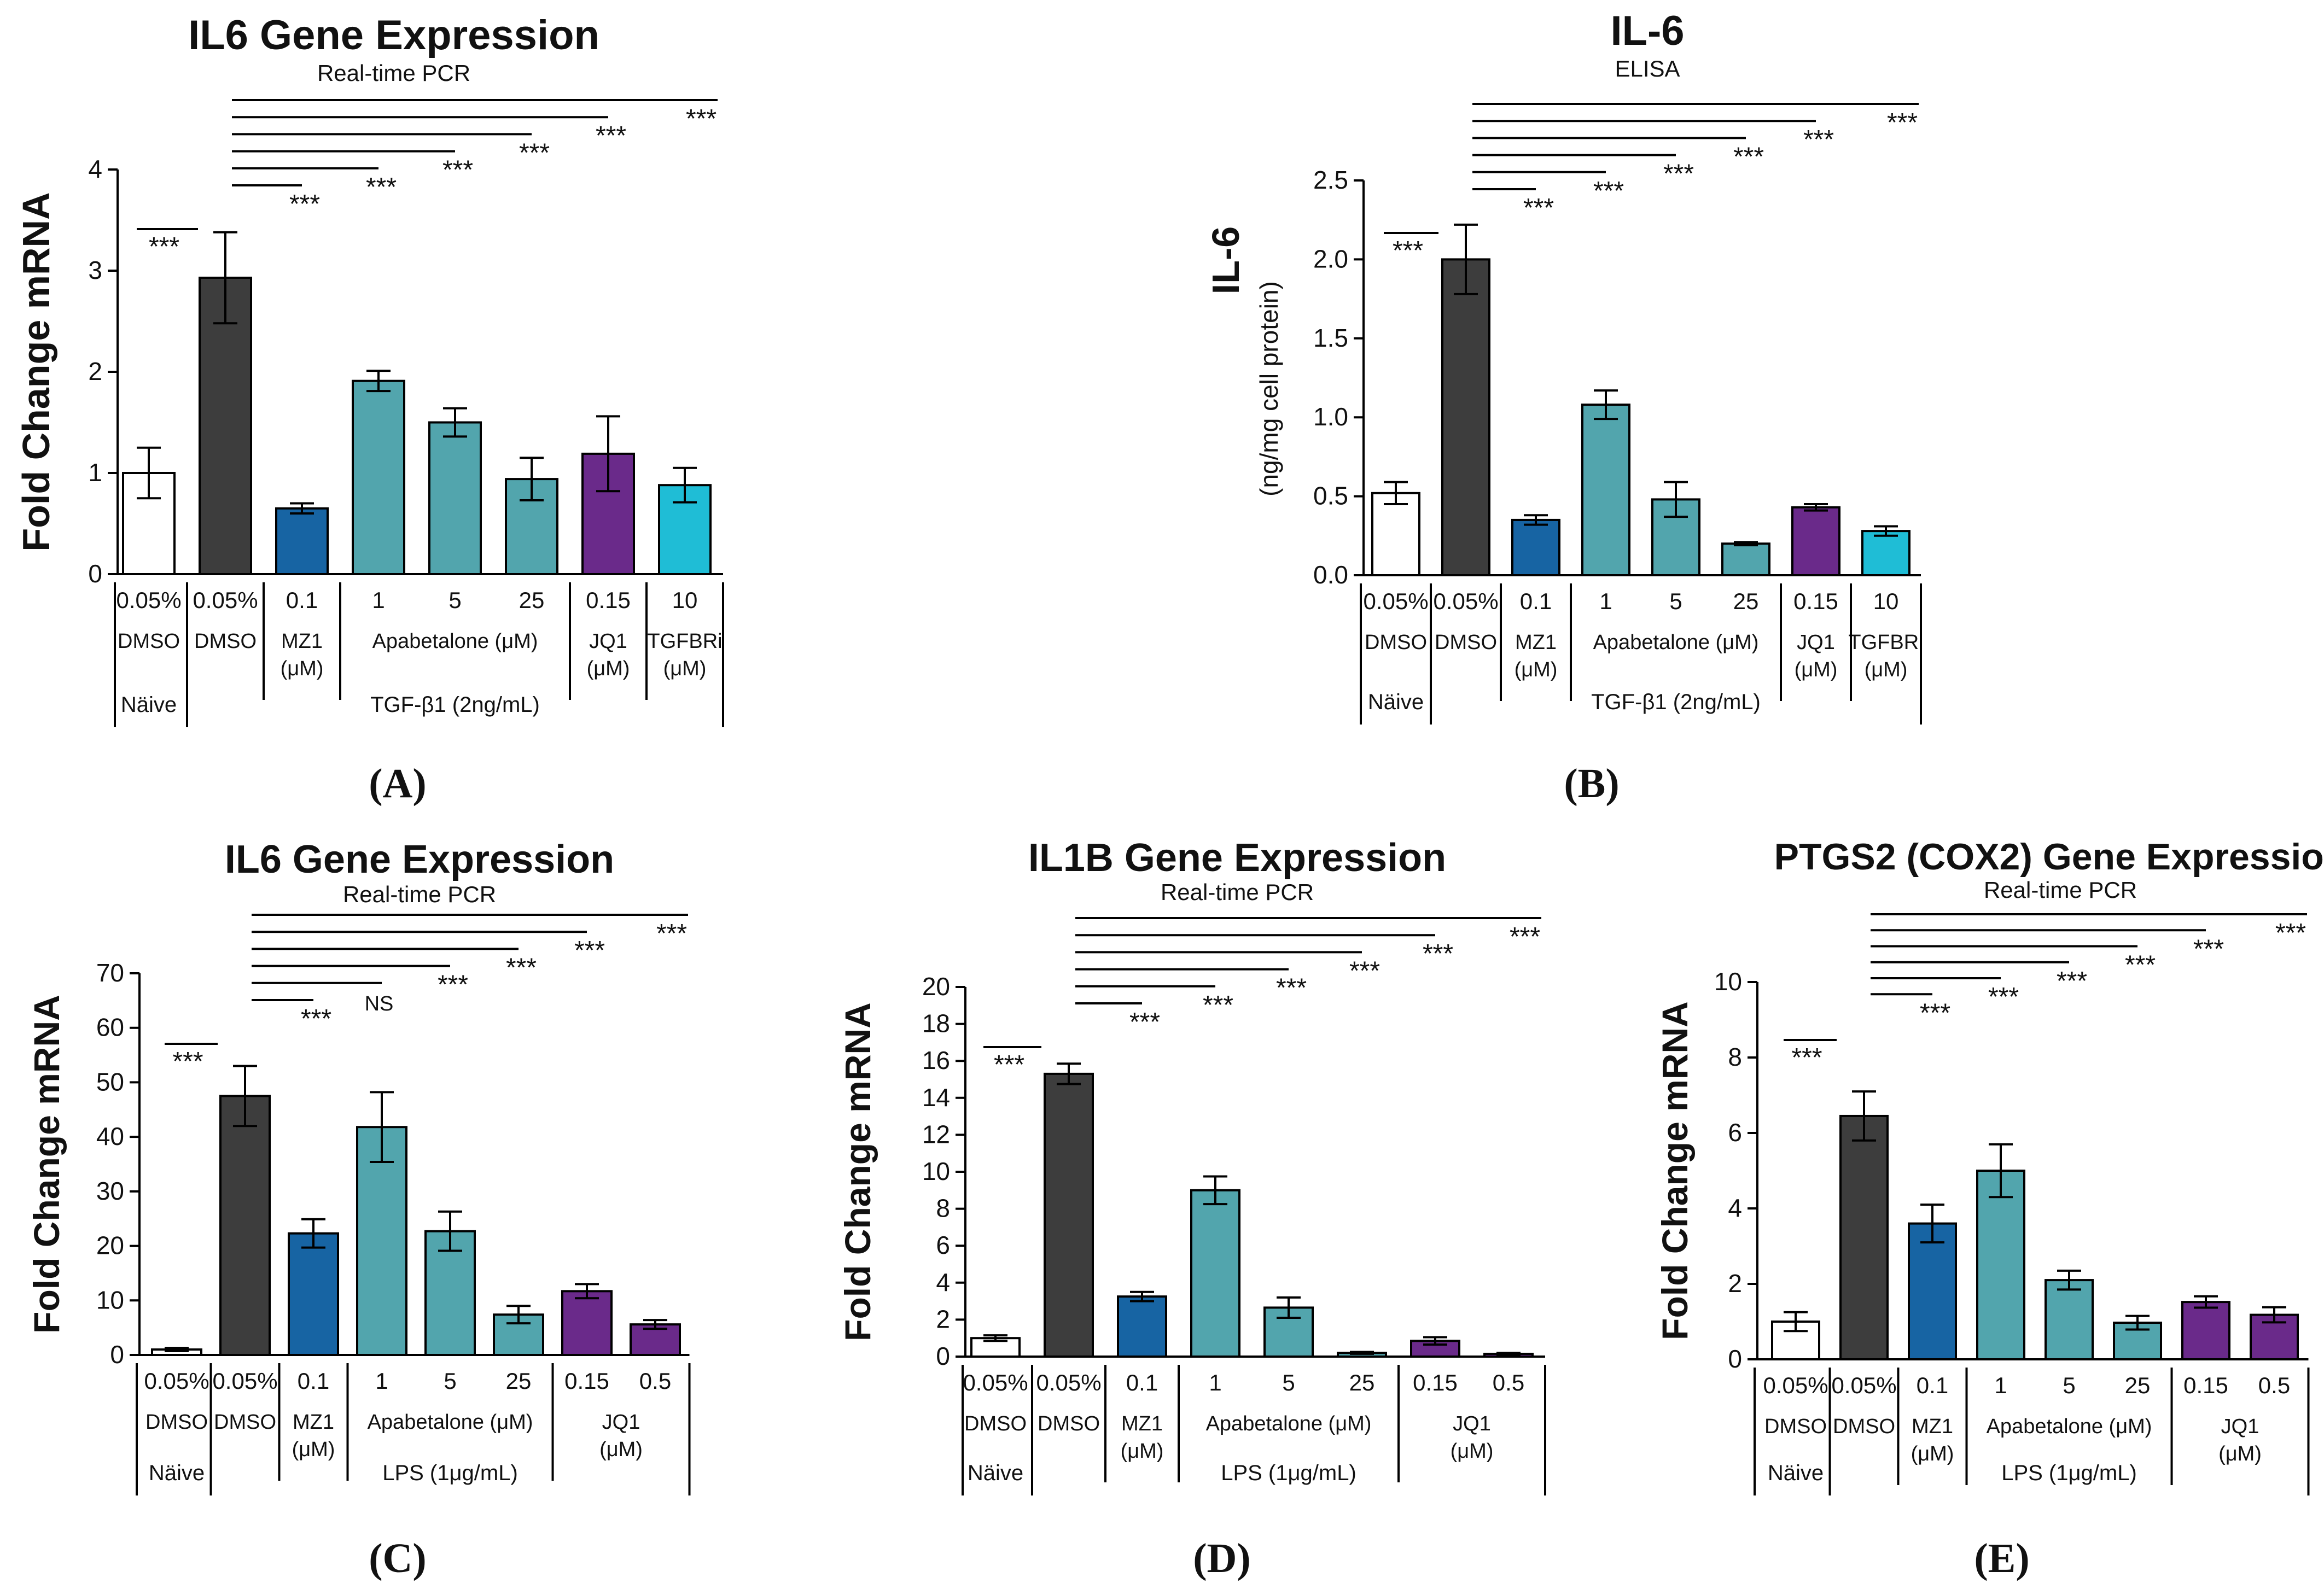 The image size is (2324, 1595). Describe the element at coordinates (1330, 338) in the screenshot. I see `y-tick-label: 1.5` at that location.